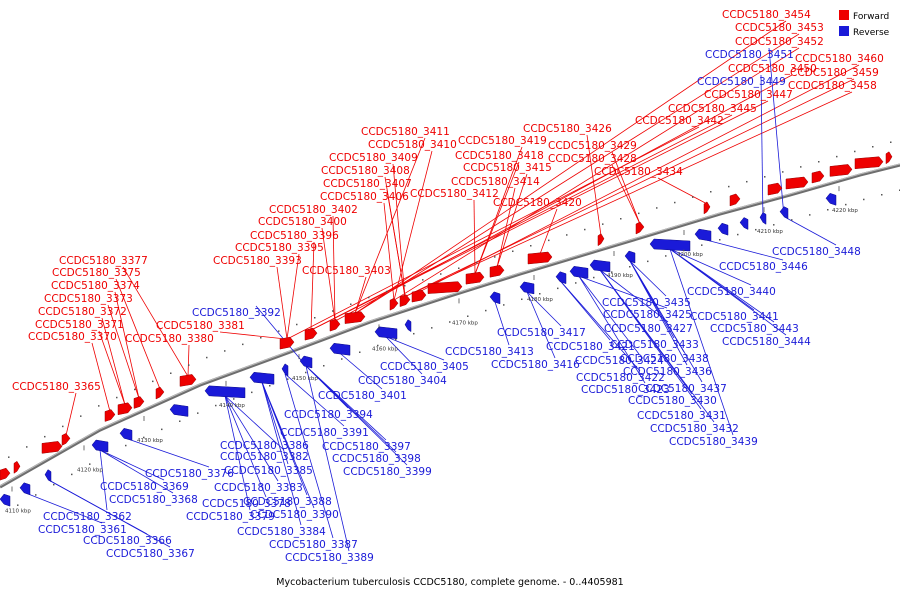 Image resolution: width=900 pixels, height=600 pixels. Describe the element at coordinates (385, 349) in the screenshot. I see `scale-tick-label: 4160 kbp` at that location.